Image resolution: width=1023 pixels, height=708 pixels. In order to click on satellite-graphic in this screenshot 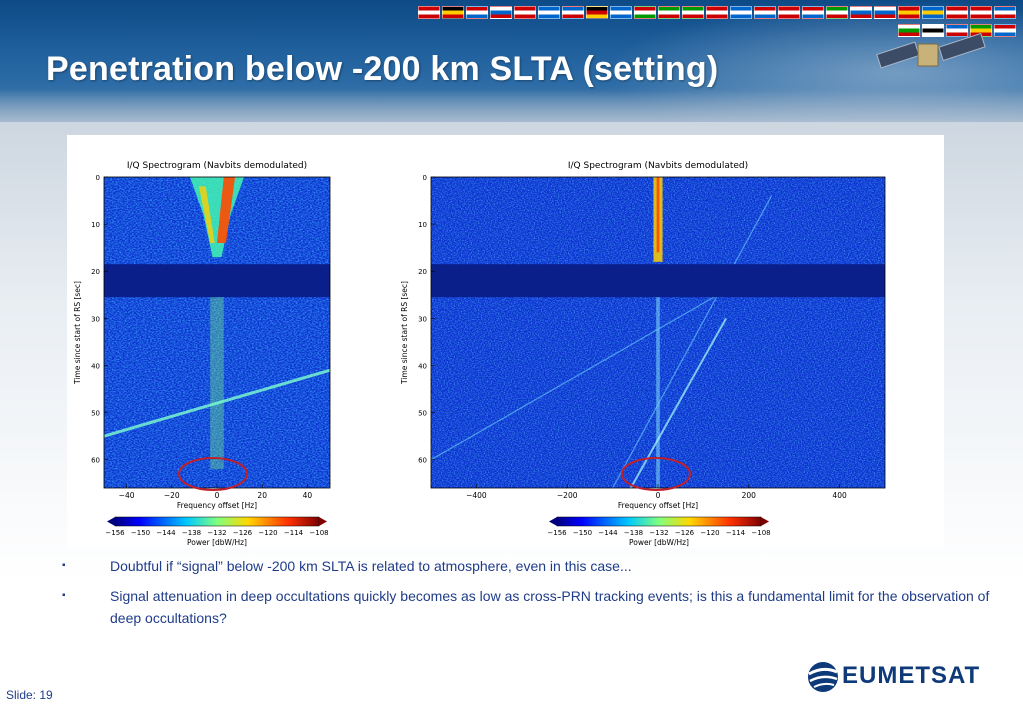, I will do `click(931, 50)`.